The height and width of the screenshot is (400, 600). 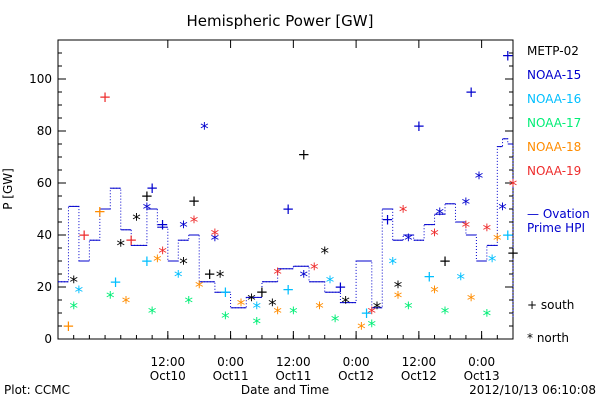 What do you see at coordinates (548, 338) in the screenshot?
I see `north-marker-legend: * north` at bounding box center [548, 338].